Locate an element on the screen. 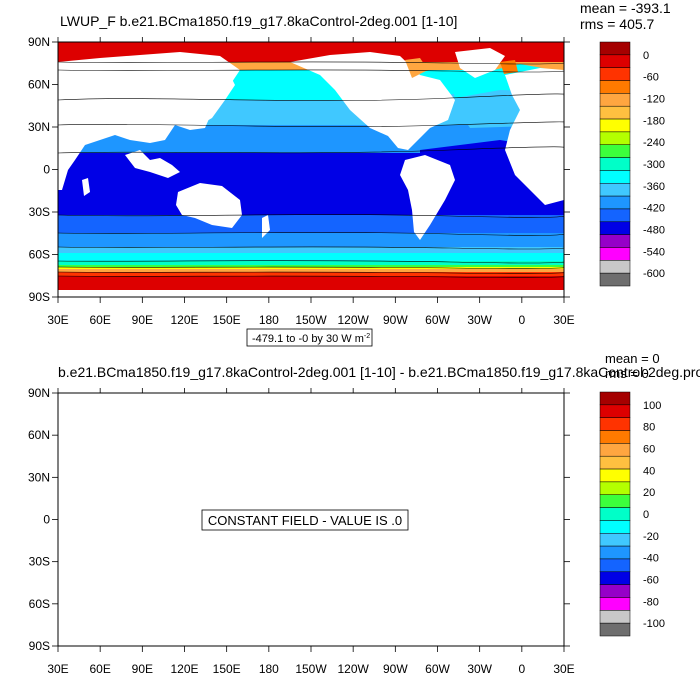  band-south-green is located at coordinates (311, 266).